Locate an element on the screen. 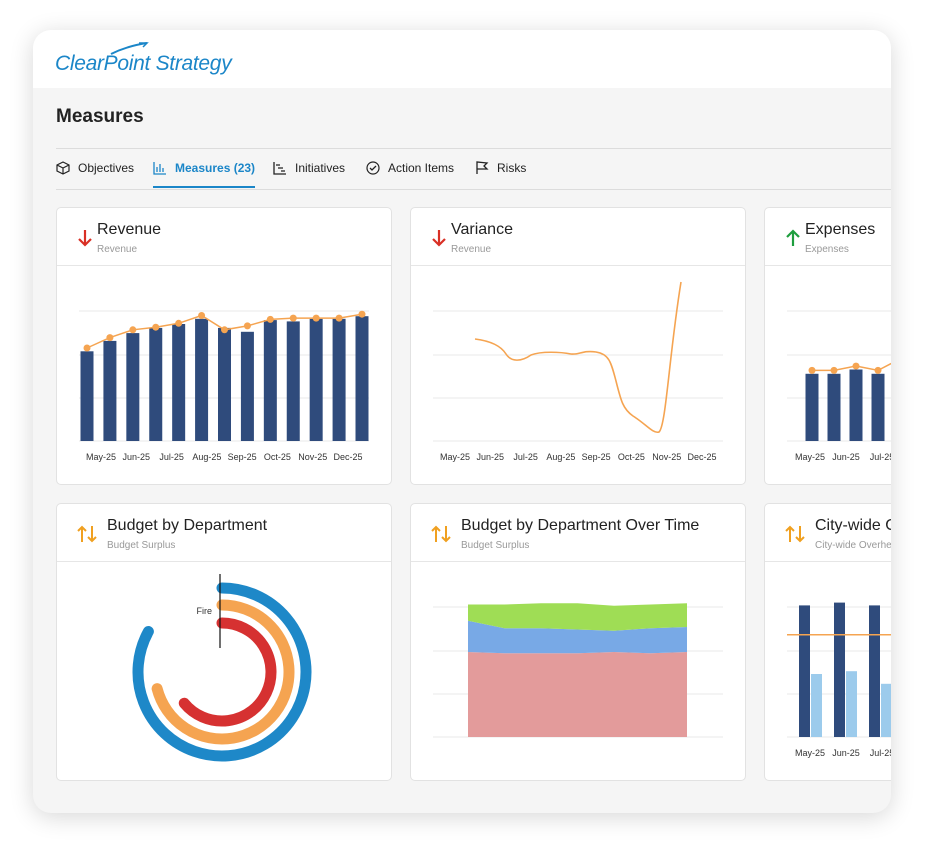 This screenshot has height=851, width=925. card-subtitle: Revenue is located at coordinates (117, 249).